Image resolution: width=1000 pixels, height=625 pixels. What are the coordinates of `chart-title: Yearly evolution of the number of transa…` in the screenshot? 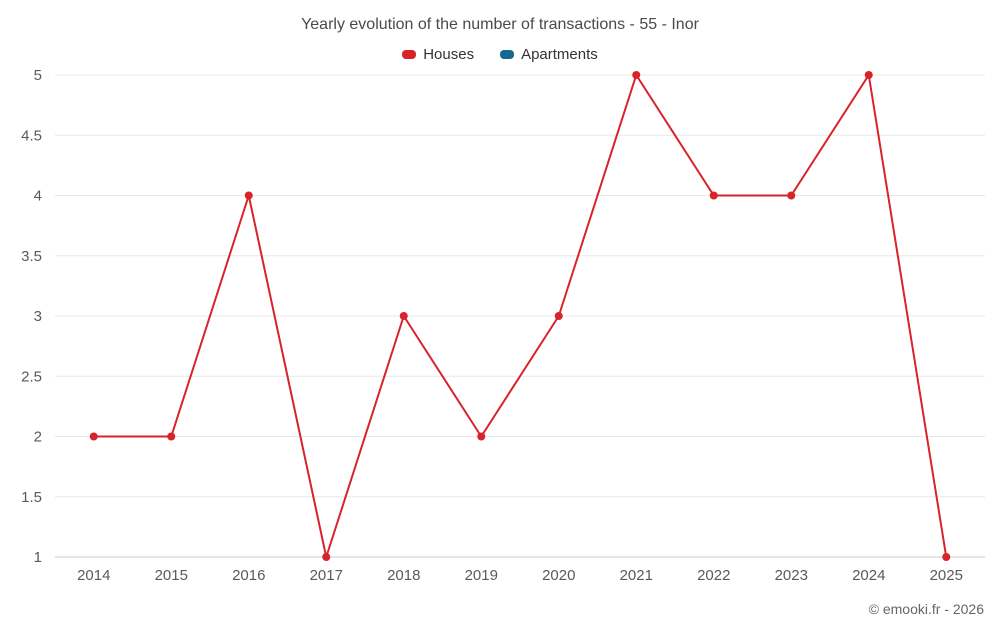 It's located at (500, 24).